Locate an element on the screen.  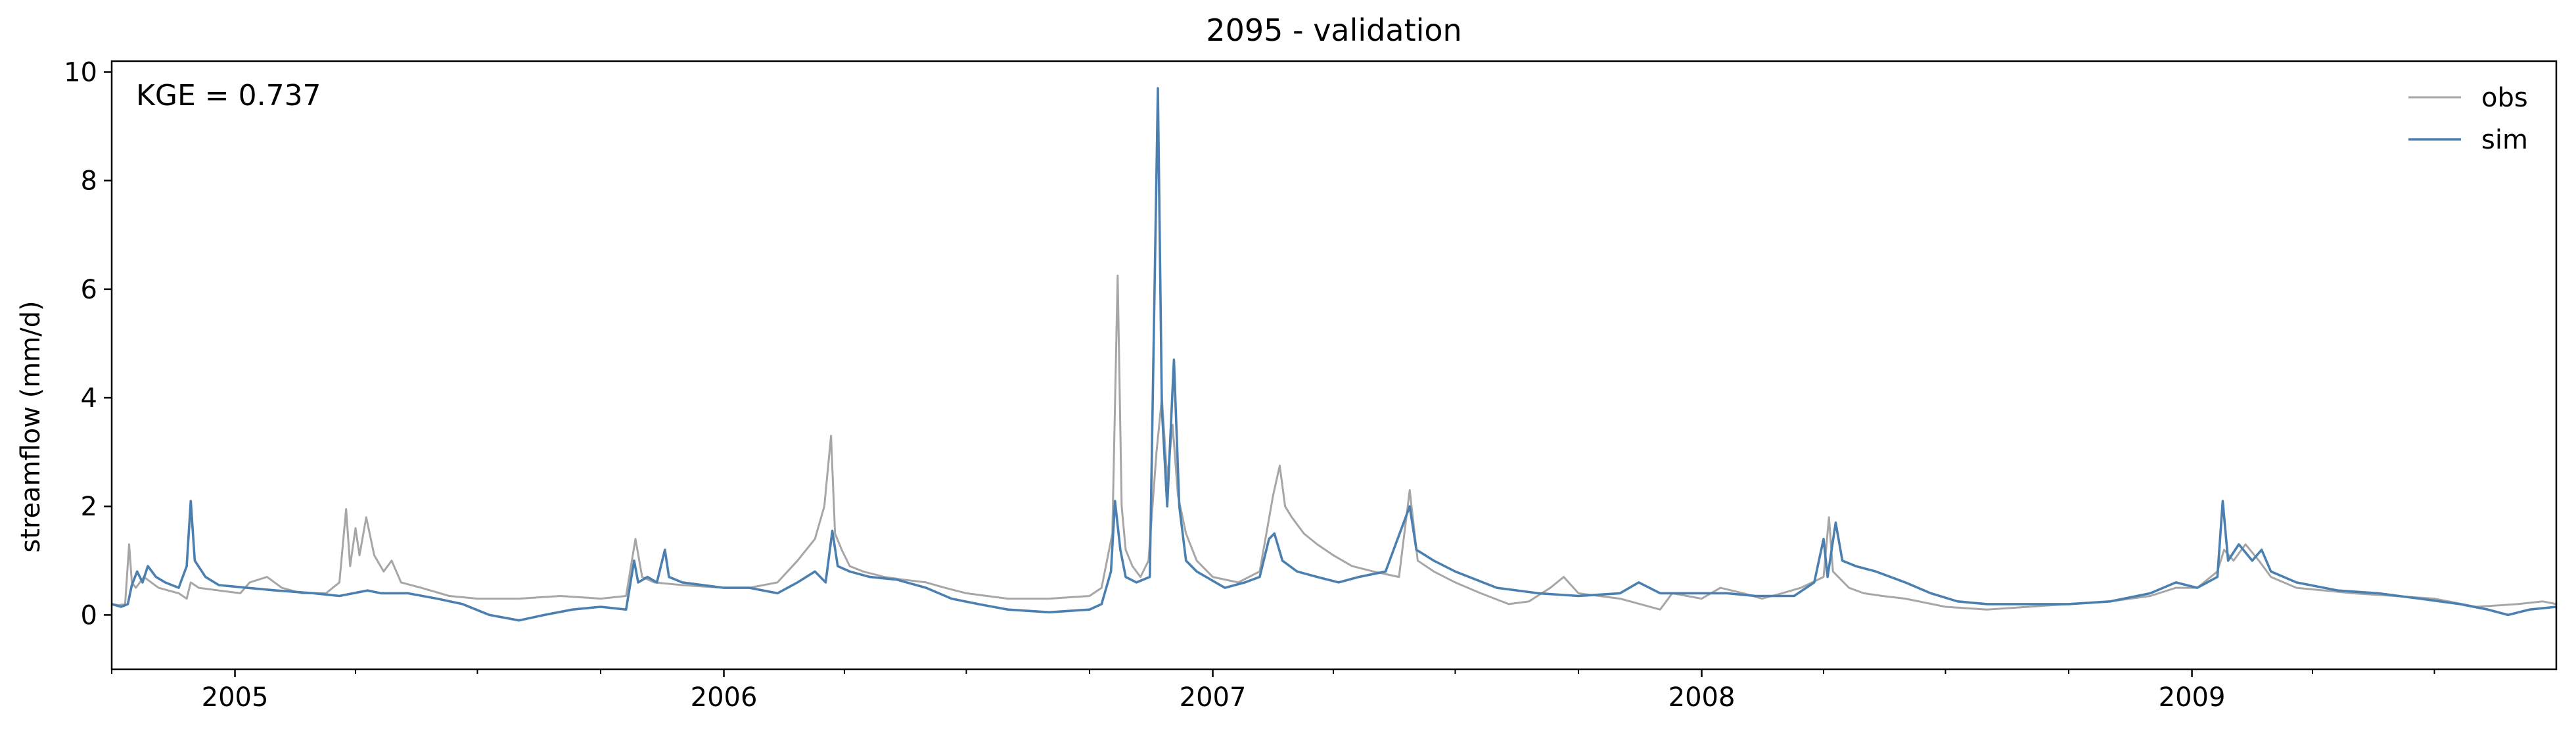
y-tick-label: 6 is located at coordinates (89, 290).